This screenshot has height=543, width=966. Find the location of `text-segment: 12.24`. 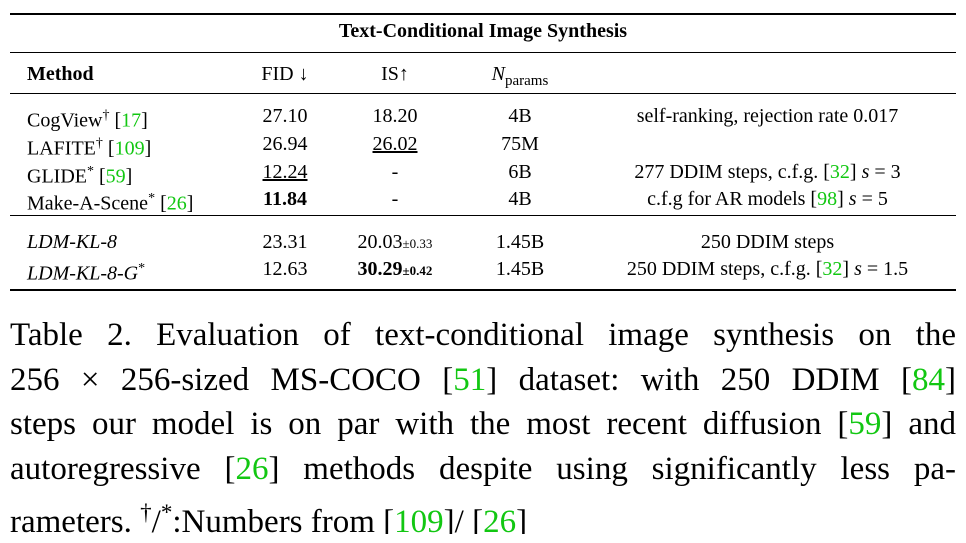

text-segment: 12.24 is located at coordinates (285, 172).